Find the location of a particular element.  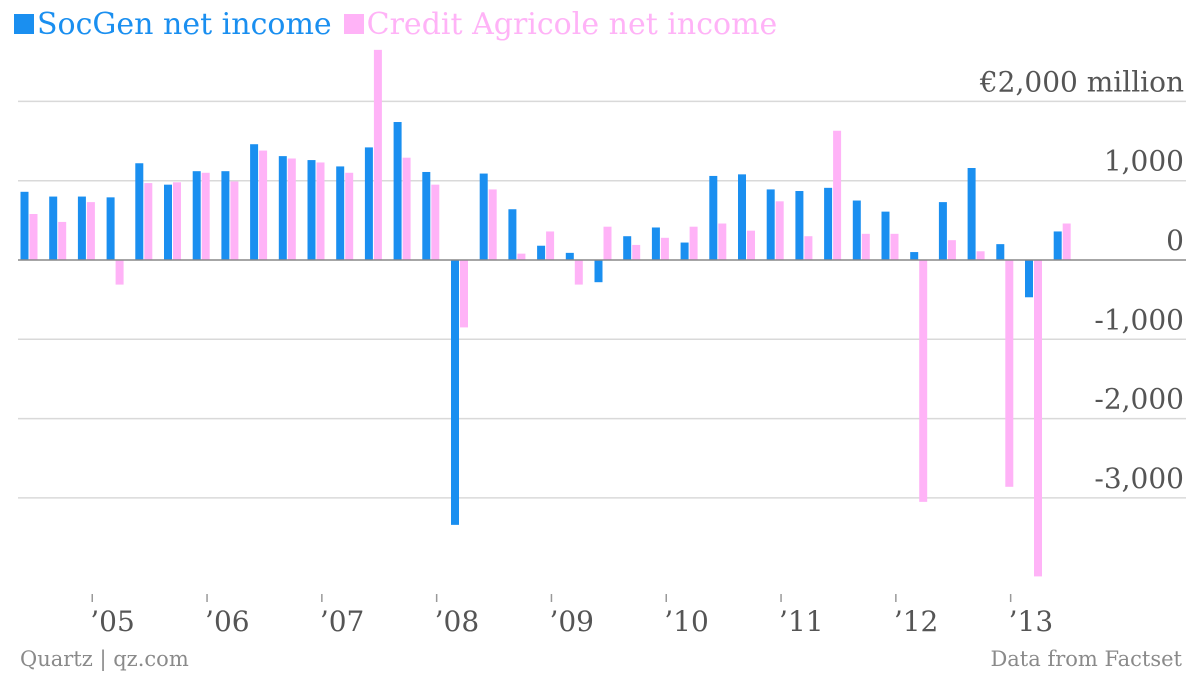

y-tick-label: 1,000 is located at coordinates (1144, 161).